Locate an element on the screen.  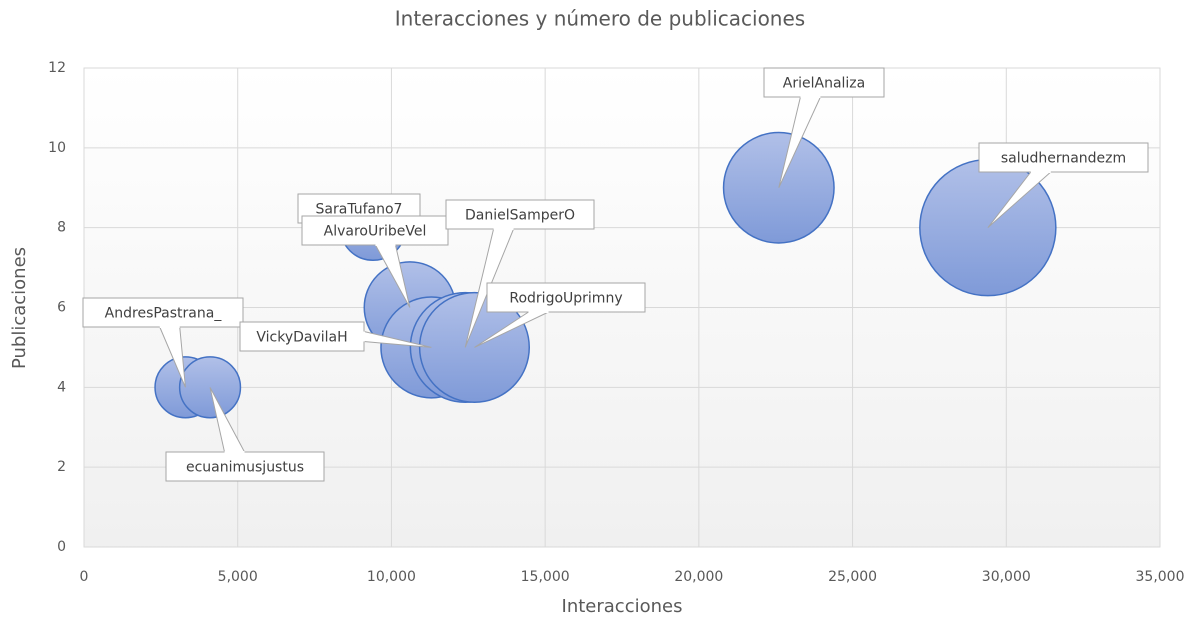
data-label: ArielAnaliza is located at coordinates (824, 84).